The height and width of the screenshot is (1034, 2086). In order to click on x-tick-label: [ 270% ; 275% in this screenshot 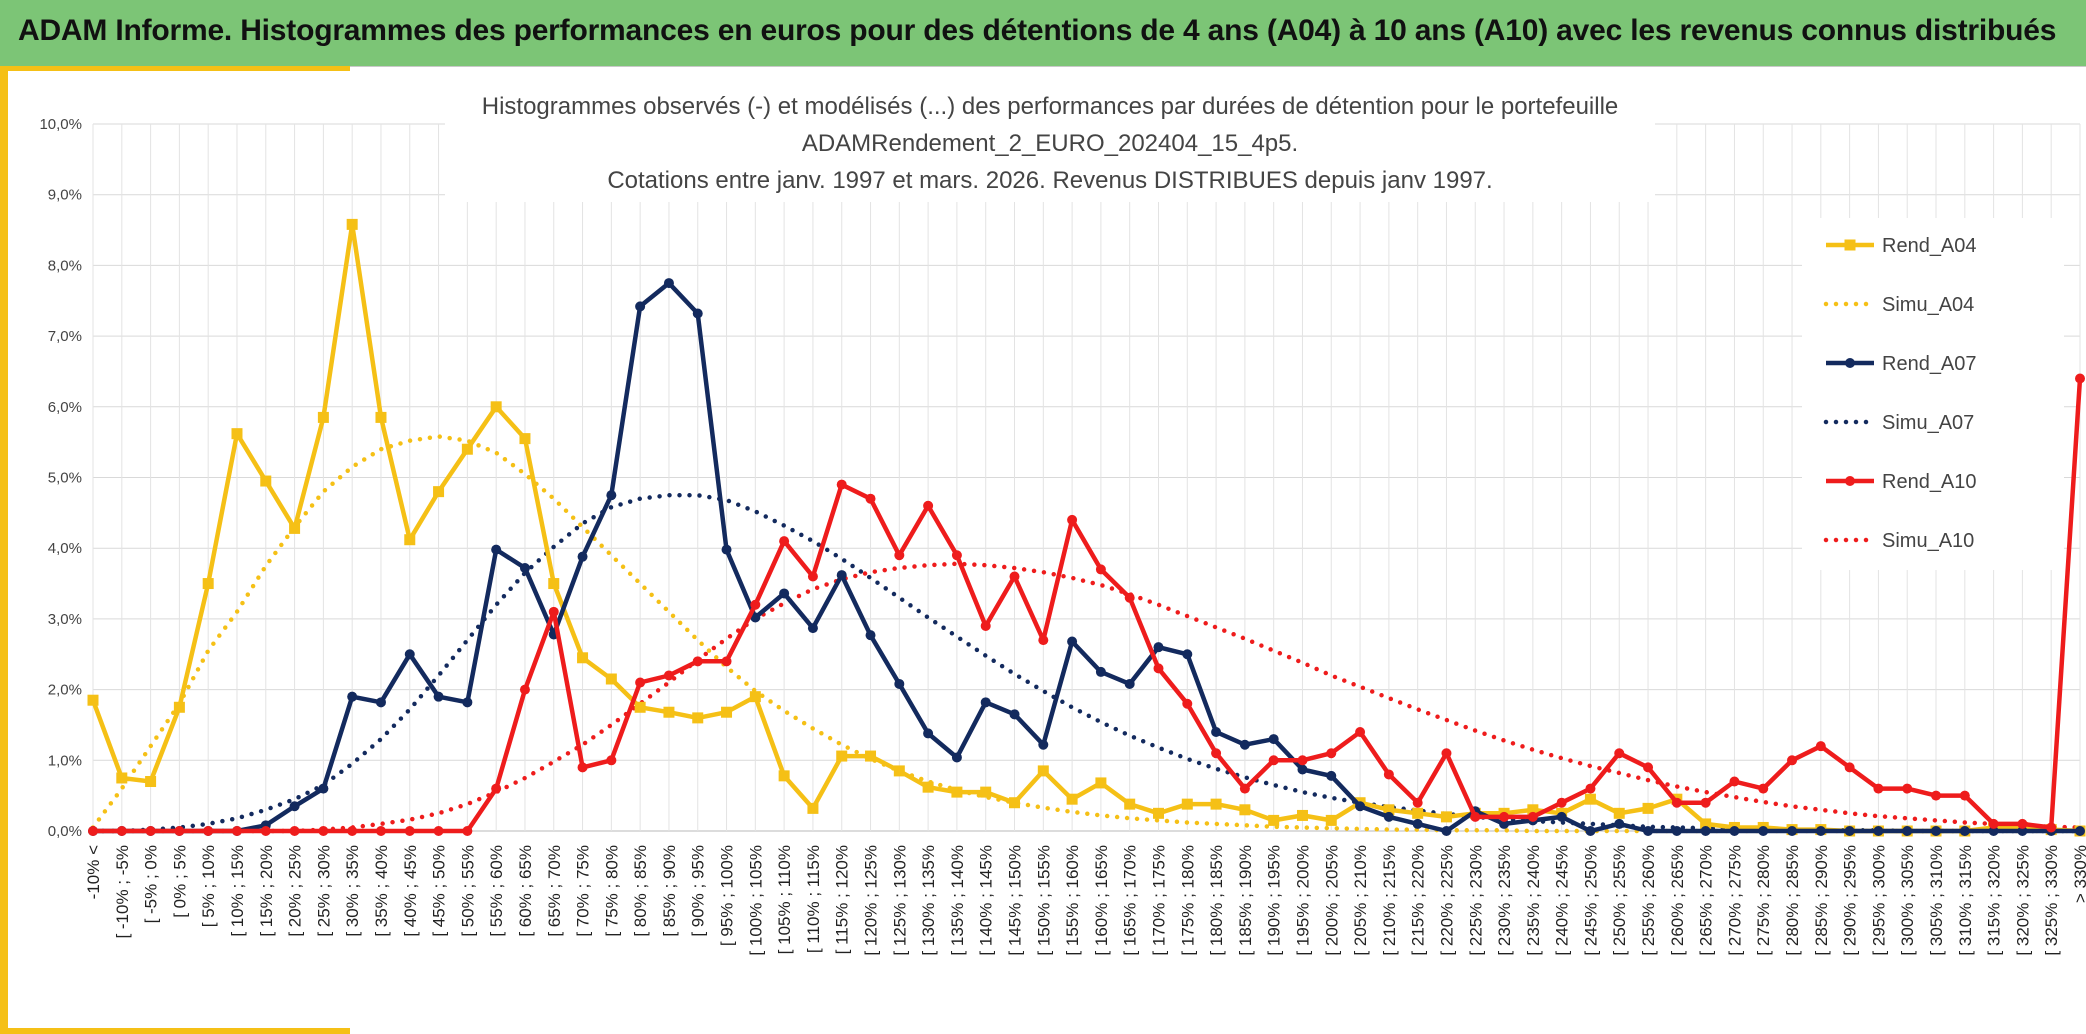, I will do `click(1734, 900)`.